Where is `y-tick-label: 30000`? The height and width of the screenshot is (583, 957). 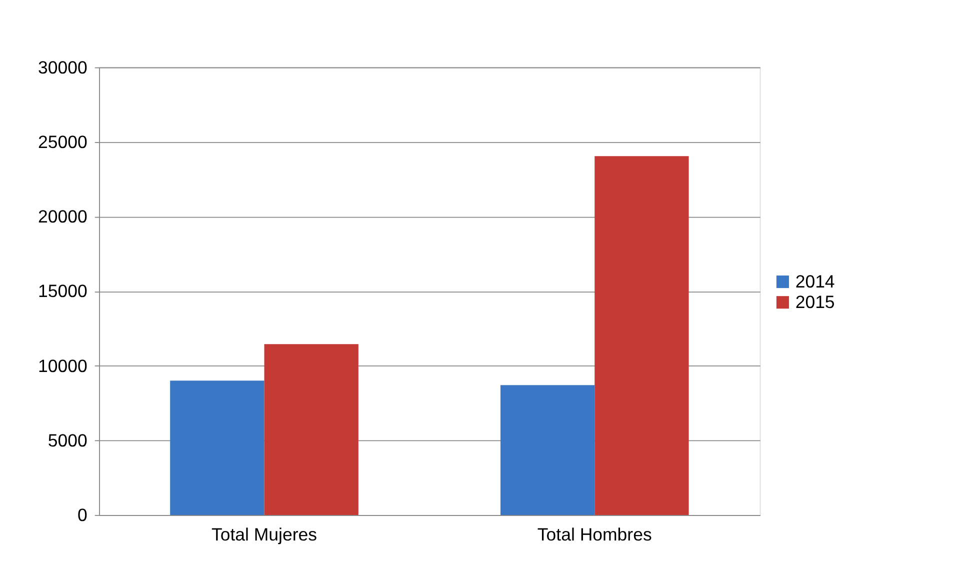
y-tick-label: 30000 is located at coordinates (63, 67).